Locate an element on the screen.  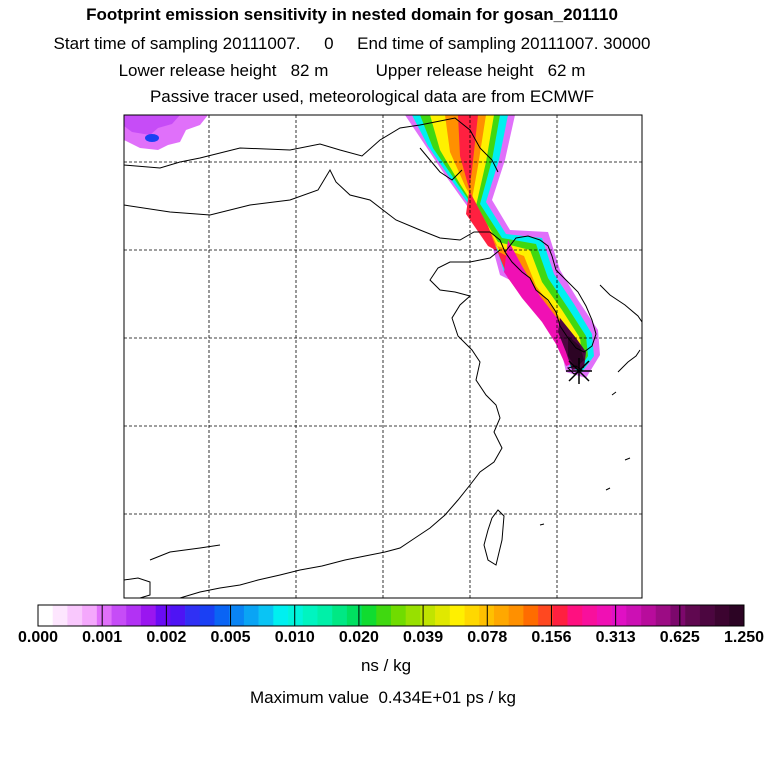
colorbar-tick-label: 0.039 is located at coordinates (423, 637).